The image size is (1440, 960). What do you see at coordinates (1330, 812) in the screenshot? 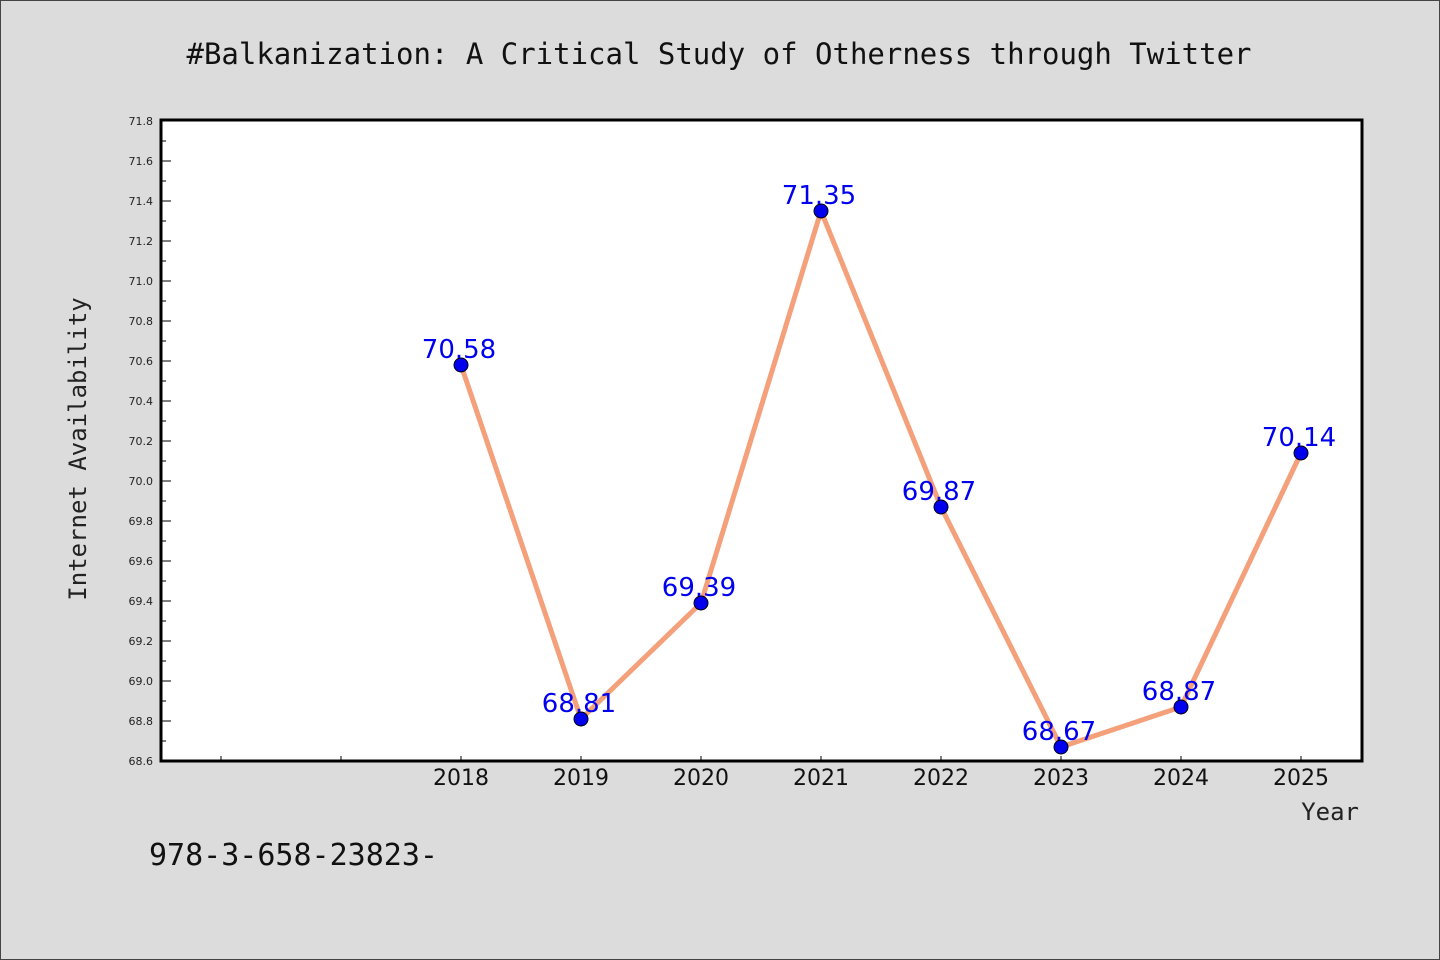
I see `x-axis-label: Year` at bounding box center [1330, 812].